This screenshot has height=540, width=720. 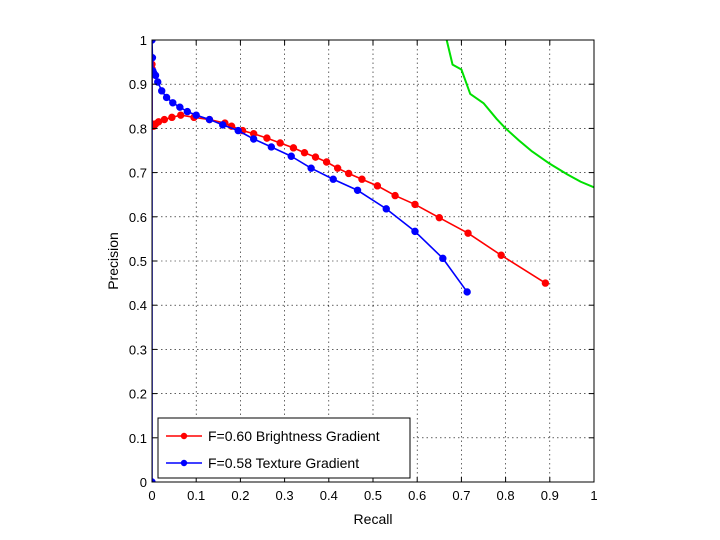 I want to click on y-tick-label: 0.1, so click(x=138, y=438).